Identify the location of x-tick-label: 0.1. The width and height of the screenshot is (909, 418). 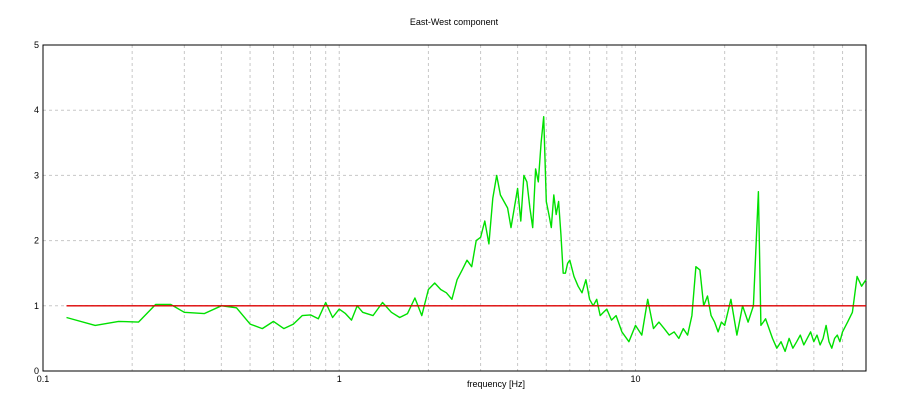
(43, 379).